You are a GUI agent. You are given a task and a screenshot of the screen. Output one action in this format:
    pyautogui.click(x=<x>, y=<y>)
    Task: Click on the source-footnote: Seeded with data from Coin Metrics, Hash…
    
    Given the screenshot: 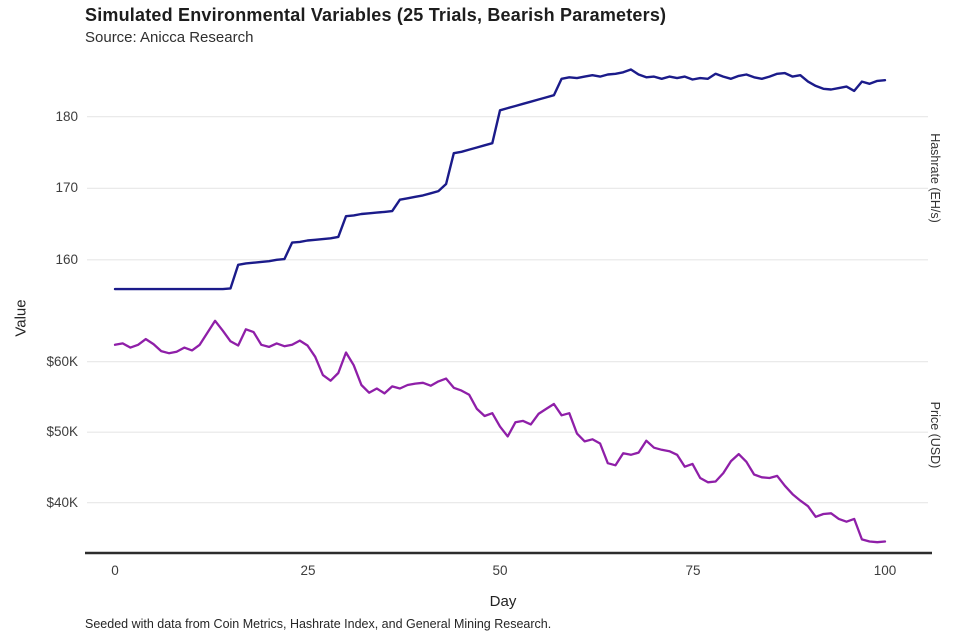 What is the action you would take?
    pyautogui.click(x=318, y=624)
    